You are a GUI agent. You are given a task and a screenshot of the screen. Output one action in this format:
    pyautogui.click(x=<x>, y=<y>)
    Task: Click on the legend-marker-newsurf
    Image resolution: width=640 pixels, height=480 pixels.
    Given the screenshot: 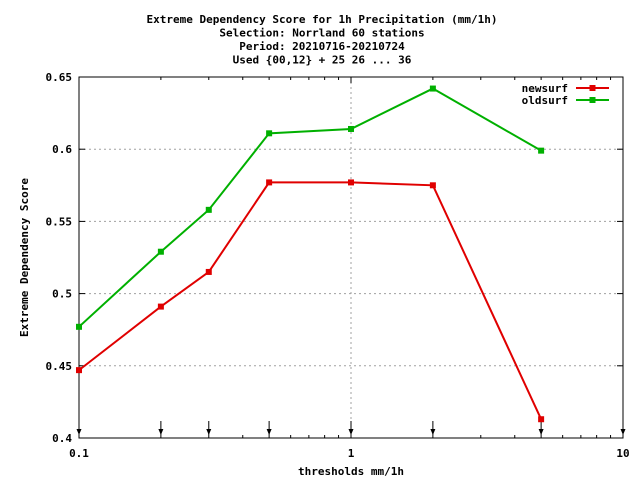 What is the action you would take?
    pyautogui.click(x=592, y=88)
    